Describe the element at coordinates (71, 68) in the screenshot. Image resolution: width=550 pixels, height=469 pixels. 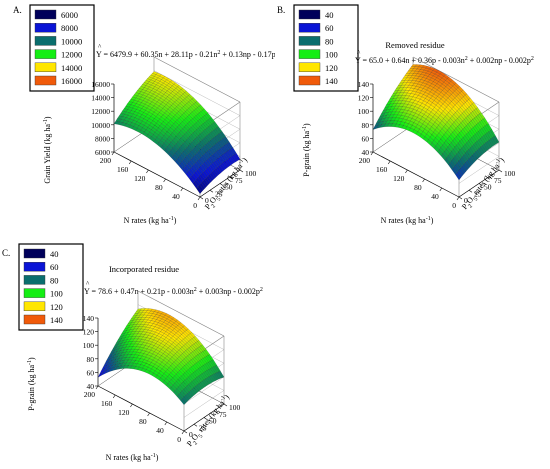
I see `legend-label: 14000` at that location.